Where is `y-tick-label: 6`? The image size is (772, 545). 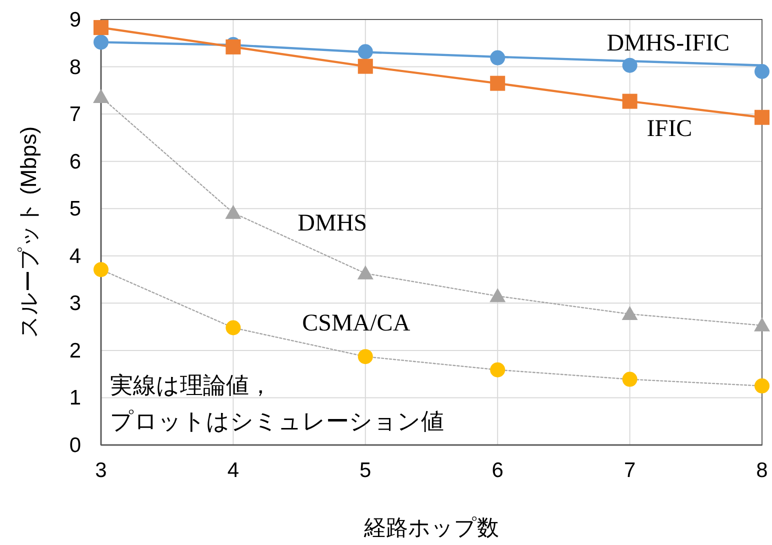 y-tick-label: 6 is located at coordinates (75, 162).